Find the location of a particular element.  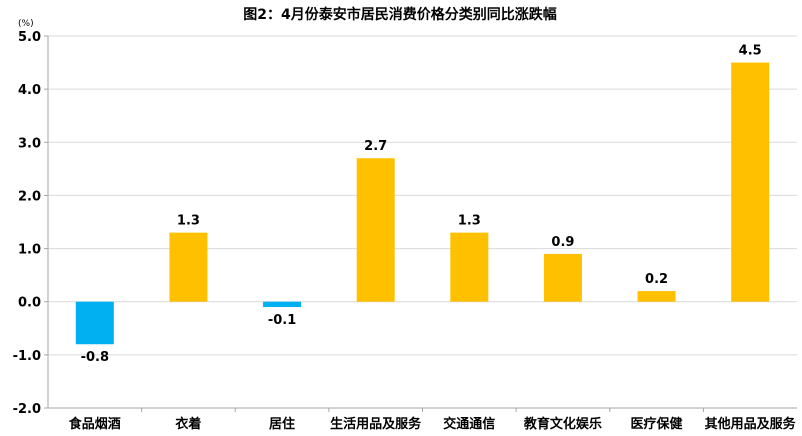

data-label: 0.9 is located at coordinates (562, 242).